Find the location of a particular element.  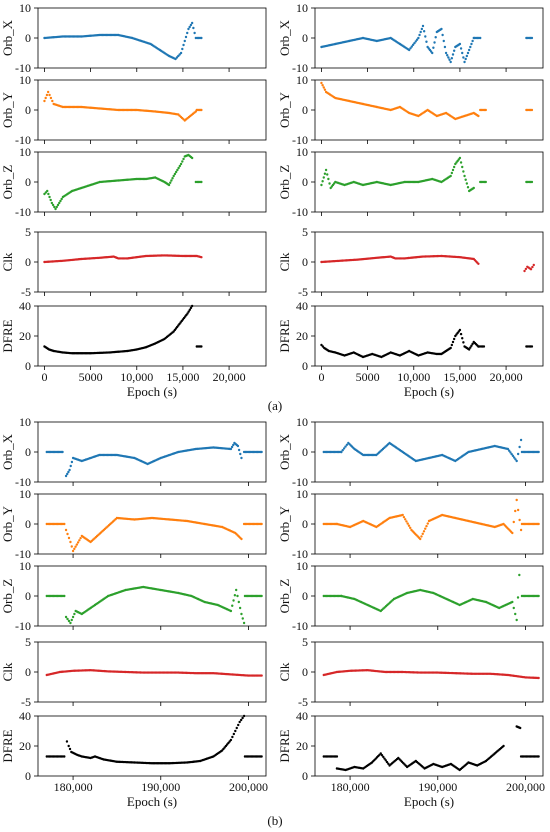

y-tick-label: 5 is located at coordinates (28, 232).